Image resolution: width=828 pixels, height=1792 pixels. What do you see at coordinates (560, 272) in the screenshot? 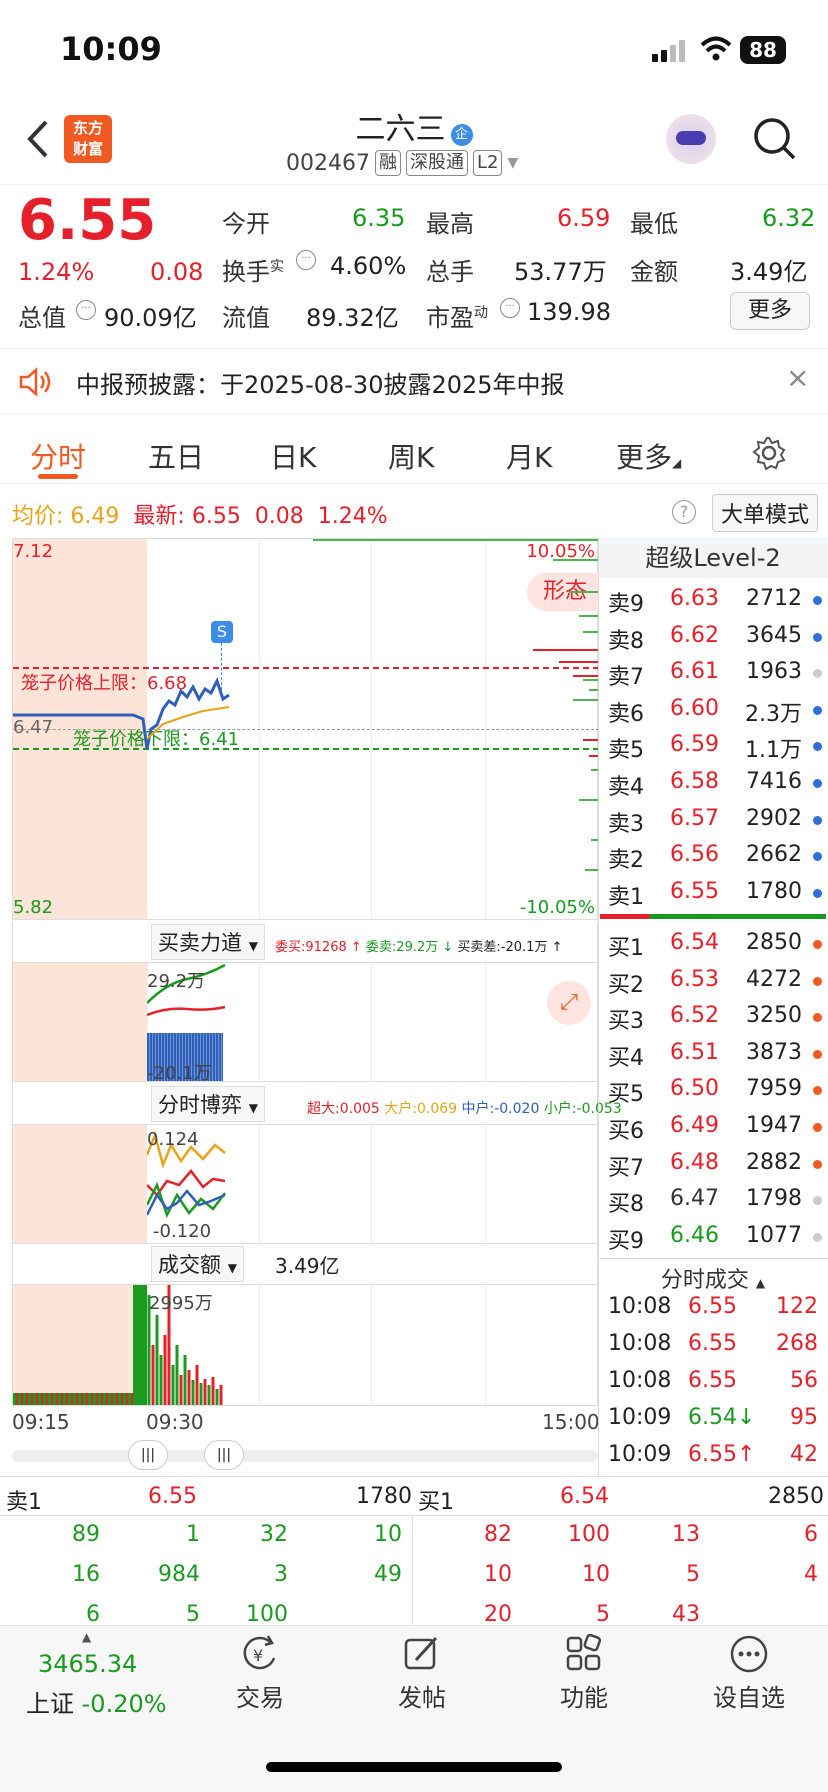
I see `volume-value: 53.77万` at bounding box center [560, 272].